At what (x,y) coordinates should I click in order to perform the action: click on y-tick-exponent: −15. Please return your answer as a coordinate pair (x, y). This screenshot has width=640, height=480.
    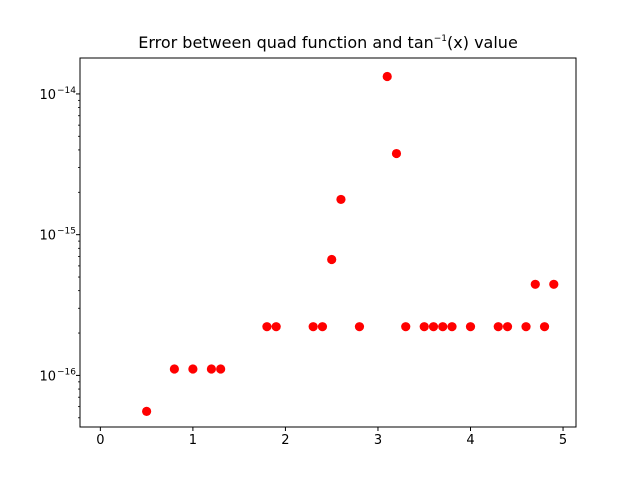
    Looking at the image, I should click on (66, 232).